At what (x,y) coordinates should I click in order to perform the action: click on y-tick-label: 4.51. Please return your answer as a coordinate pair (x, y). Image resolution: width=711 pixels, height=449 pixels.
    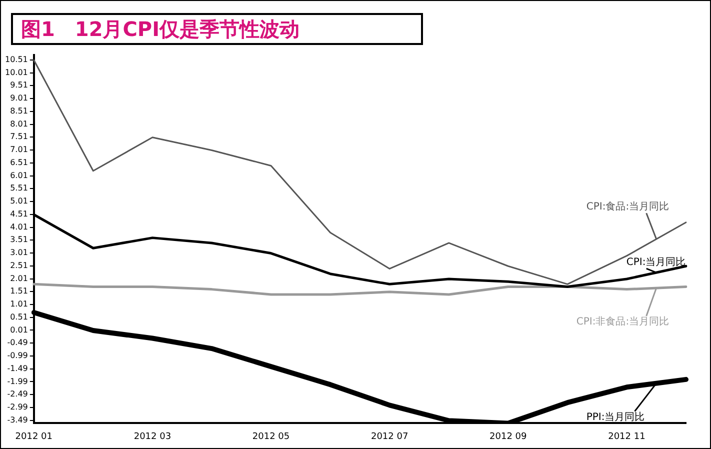
    Looking at the image, I should click on (19, 213).